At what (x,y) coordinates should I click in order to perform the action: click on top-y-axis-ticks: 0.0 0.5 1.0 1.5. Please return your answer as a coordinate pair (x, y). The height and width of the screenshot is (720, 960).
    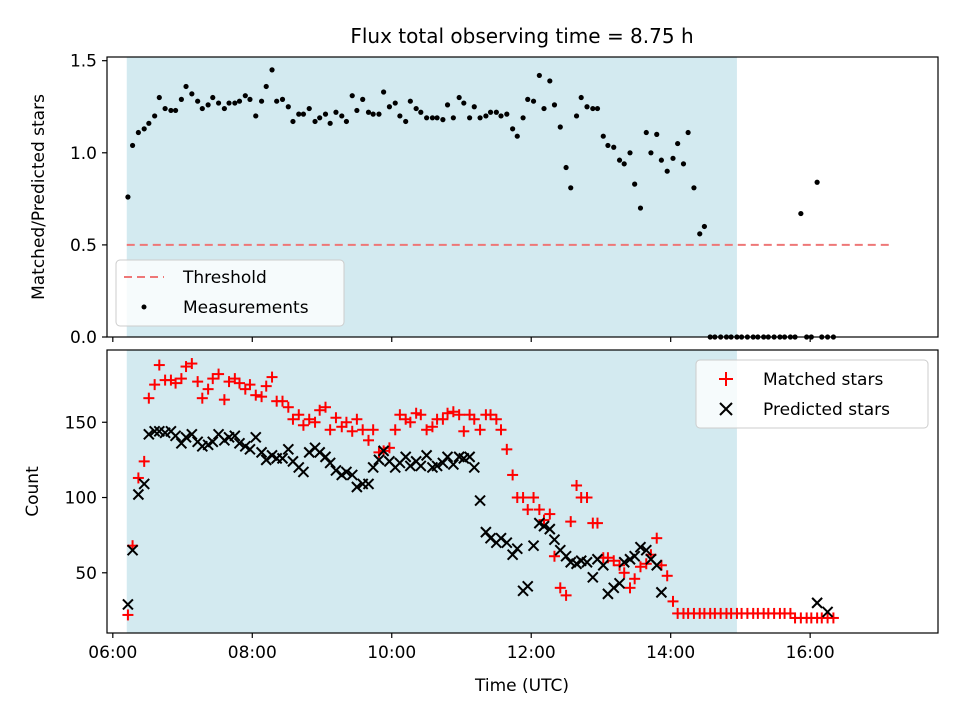
    Looking at the image, I should click on (88, 200).